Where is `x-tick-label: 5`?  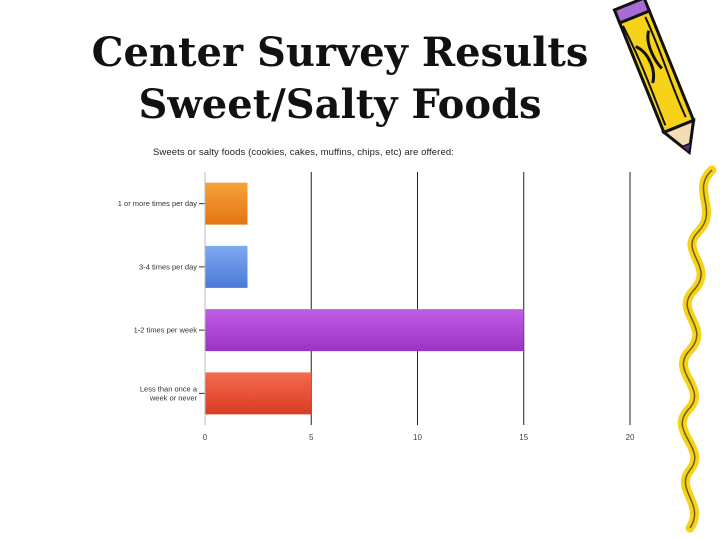
x-tick-label: 5 is located at coordinates (311, 437).